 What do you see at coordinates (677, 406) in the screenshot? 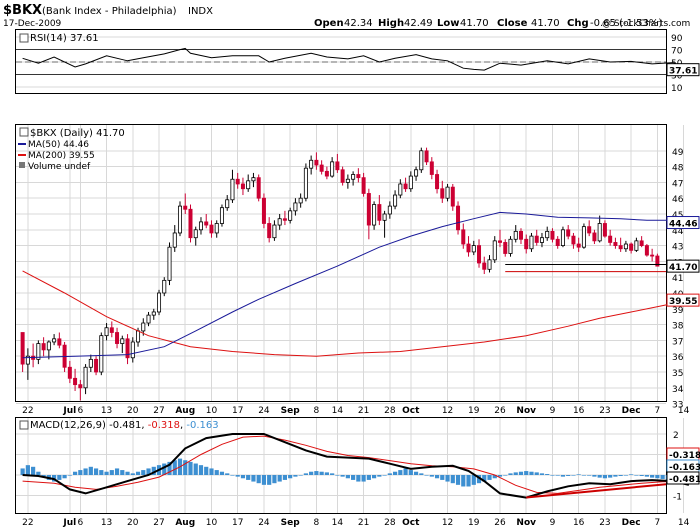
I see `price-tick-label: 33` at bounding box center [677, 406].